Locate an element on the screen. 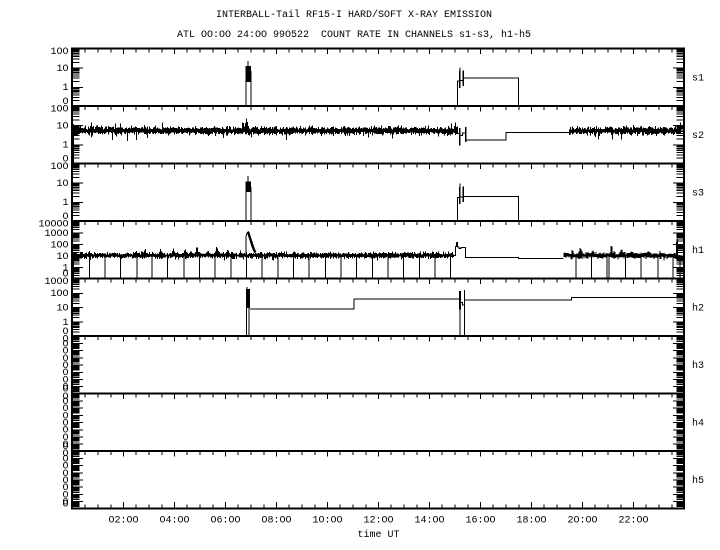 This screenshot has width=720, height=550. svg-text: 1OOOO is located at coordinates (53, 224).